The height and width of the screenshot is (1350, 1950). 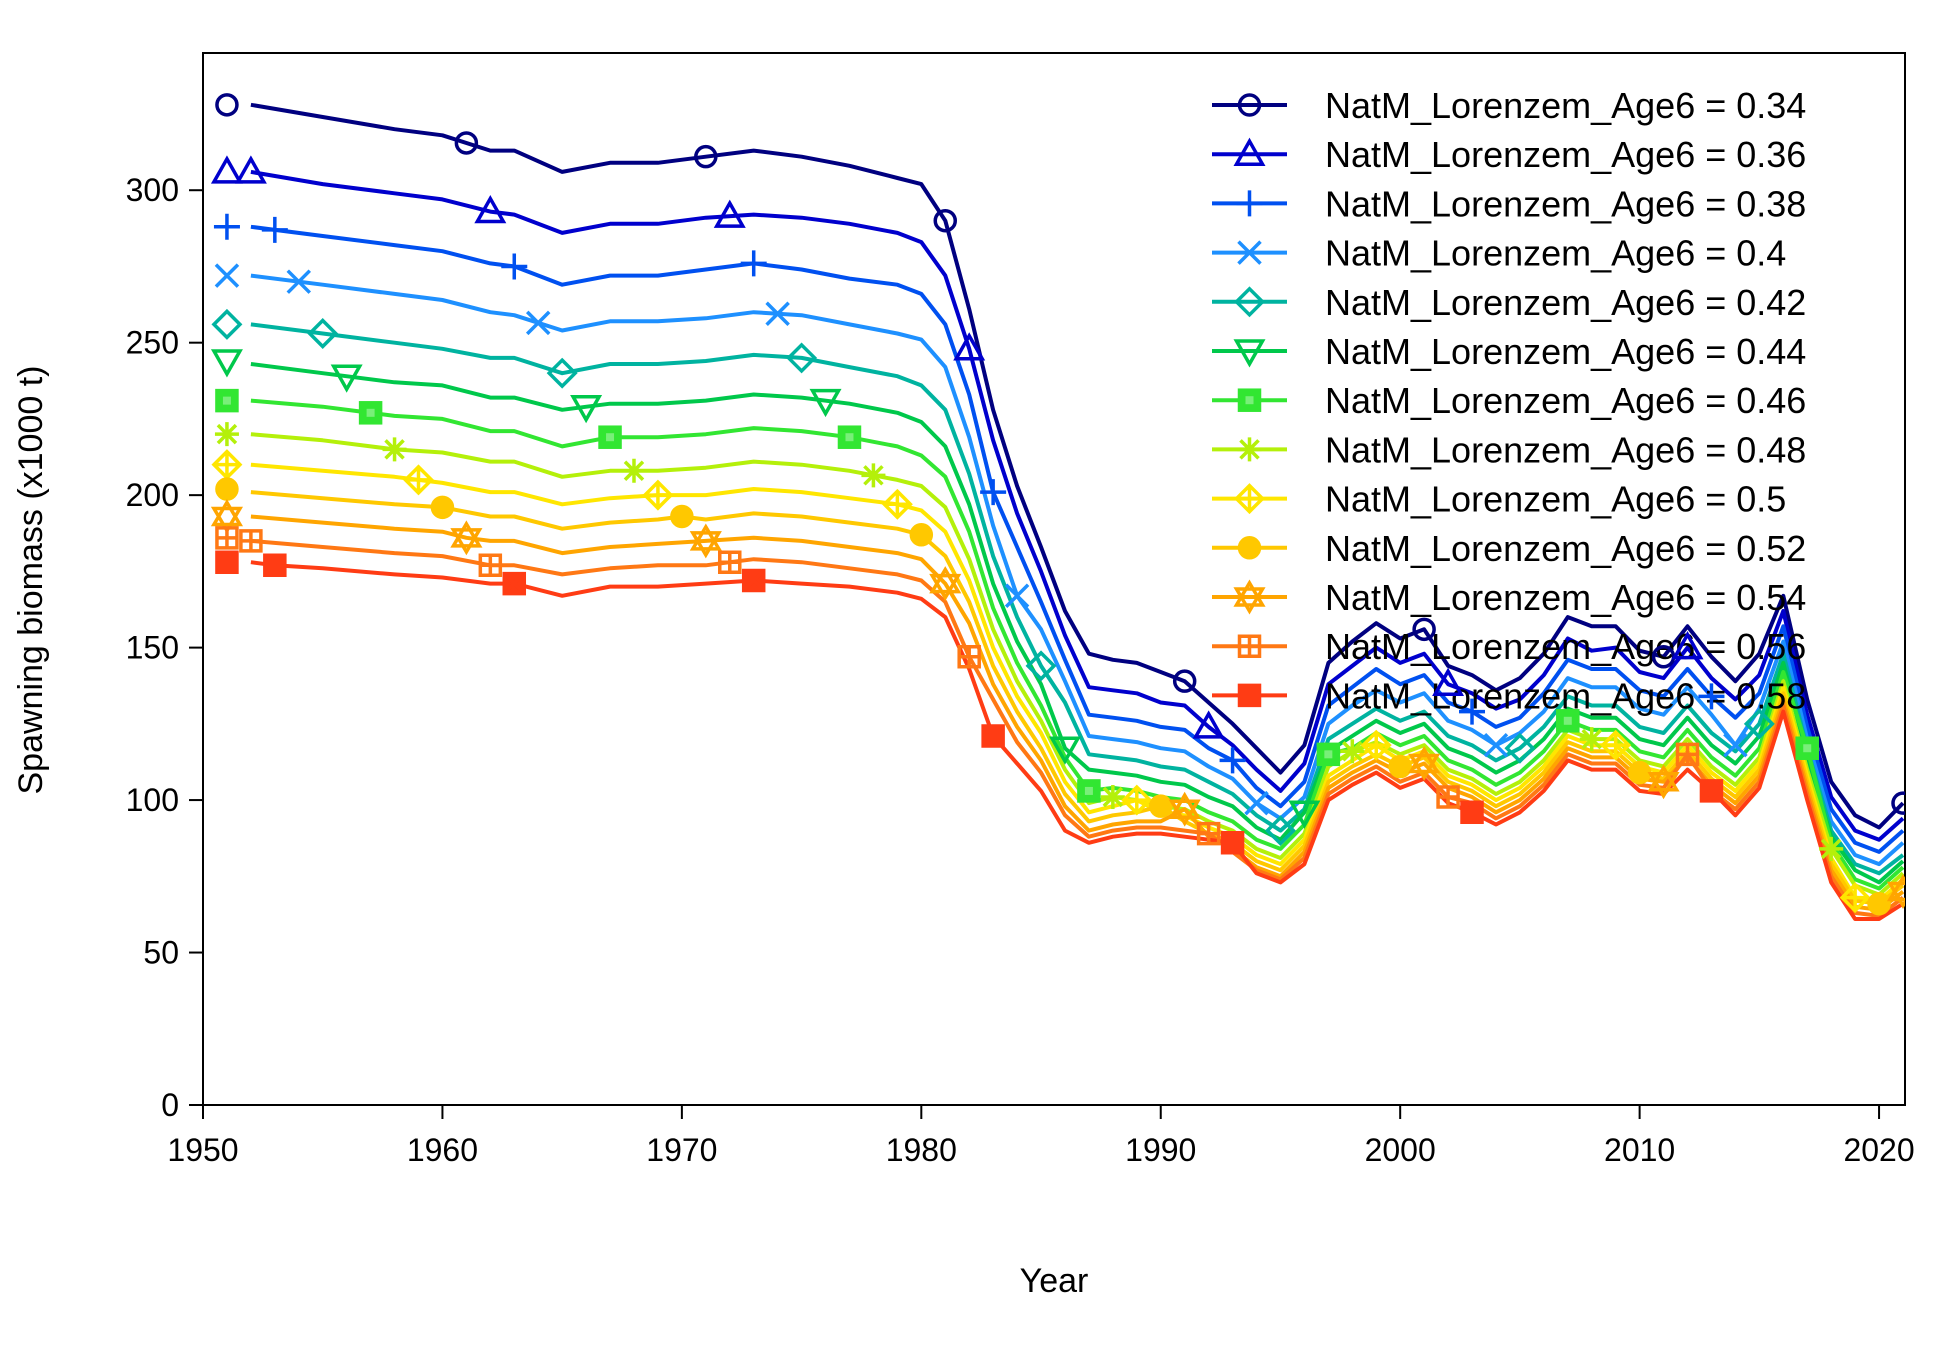 I want to click on series-8-marker-1999, so click(x=1376, y=745).